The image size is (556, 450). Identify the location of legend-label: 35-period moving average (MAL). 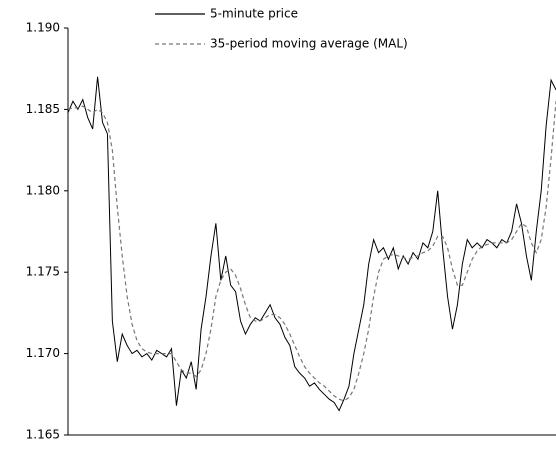
(309, 44).